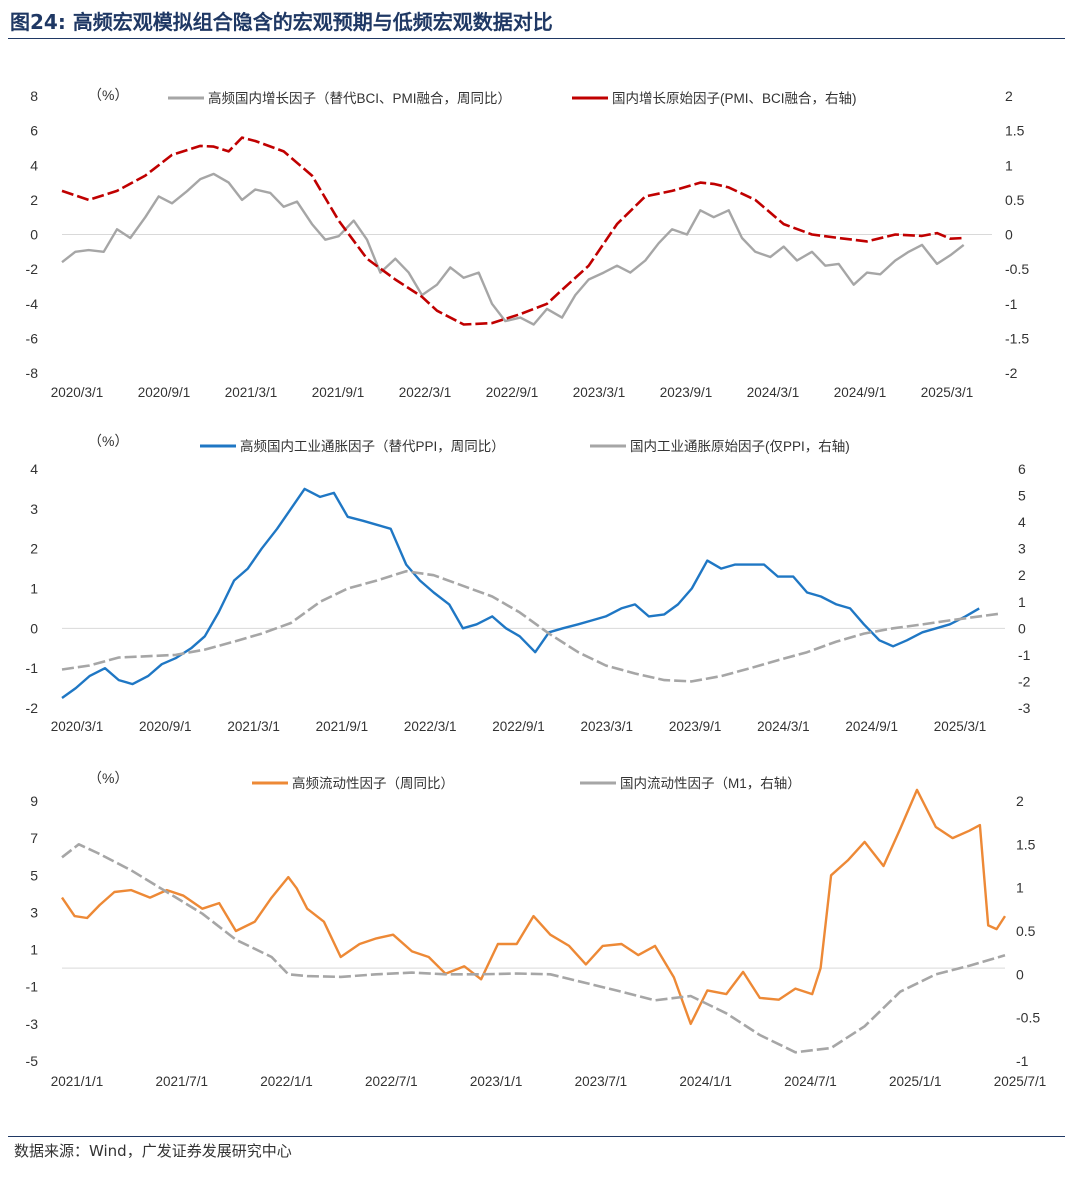 This screenshot has width=1071, height=1177. Describe the element at coordinates (32, 304) in the screenshot. I see `left-axis-tick-label: -4` at that location.